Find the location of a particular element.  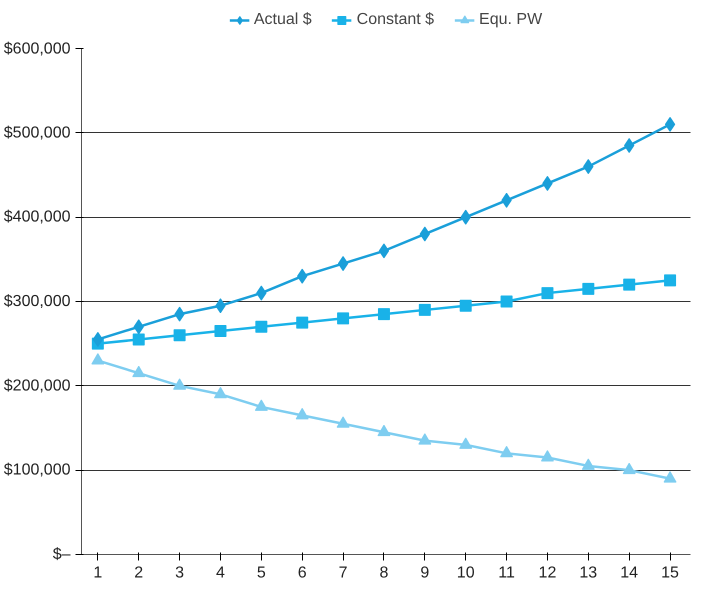

x-tick-label: 14 is located at coordinates (629, 573).